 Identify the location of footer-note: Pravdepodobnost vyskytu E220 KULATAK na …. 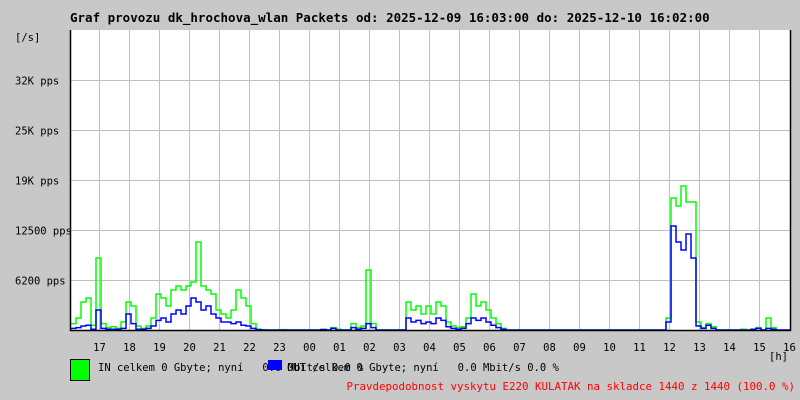
(570, 386).